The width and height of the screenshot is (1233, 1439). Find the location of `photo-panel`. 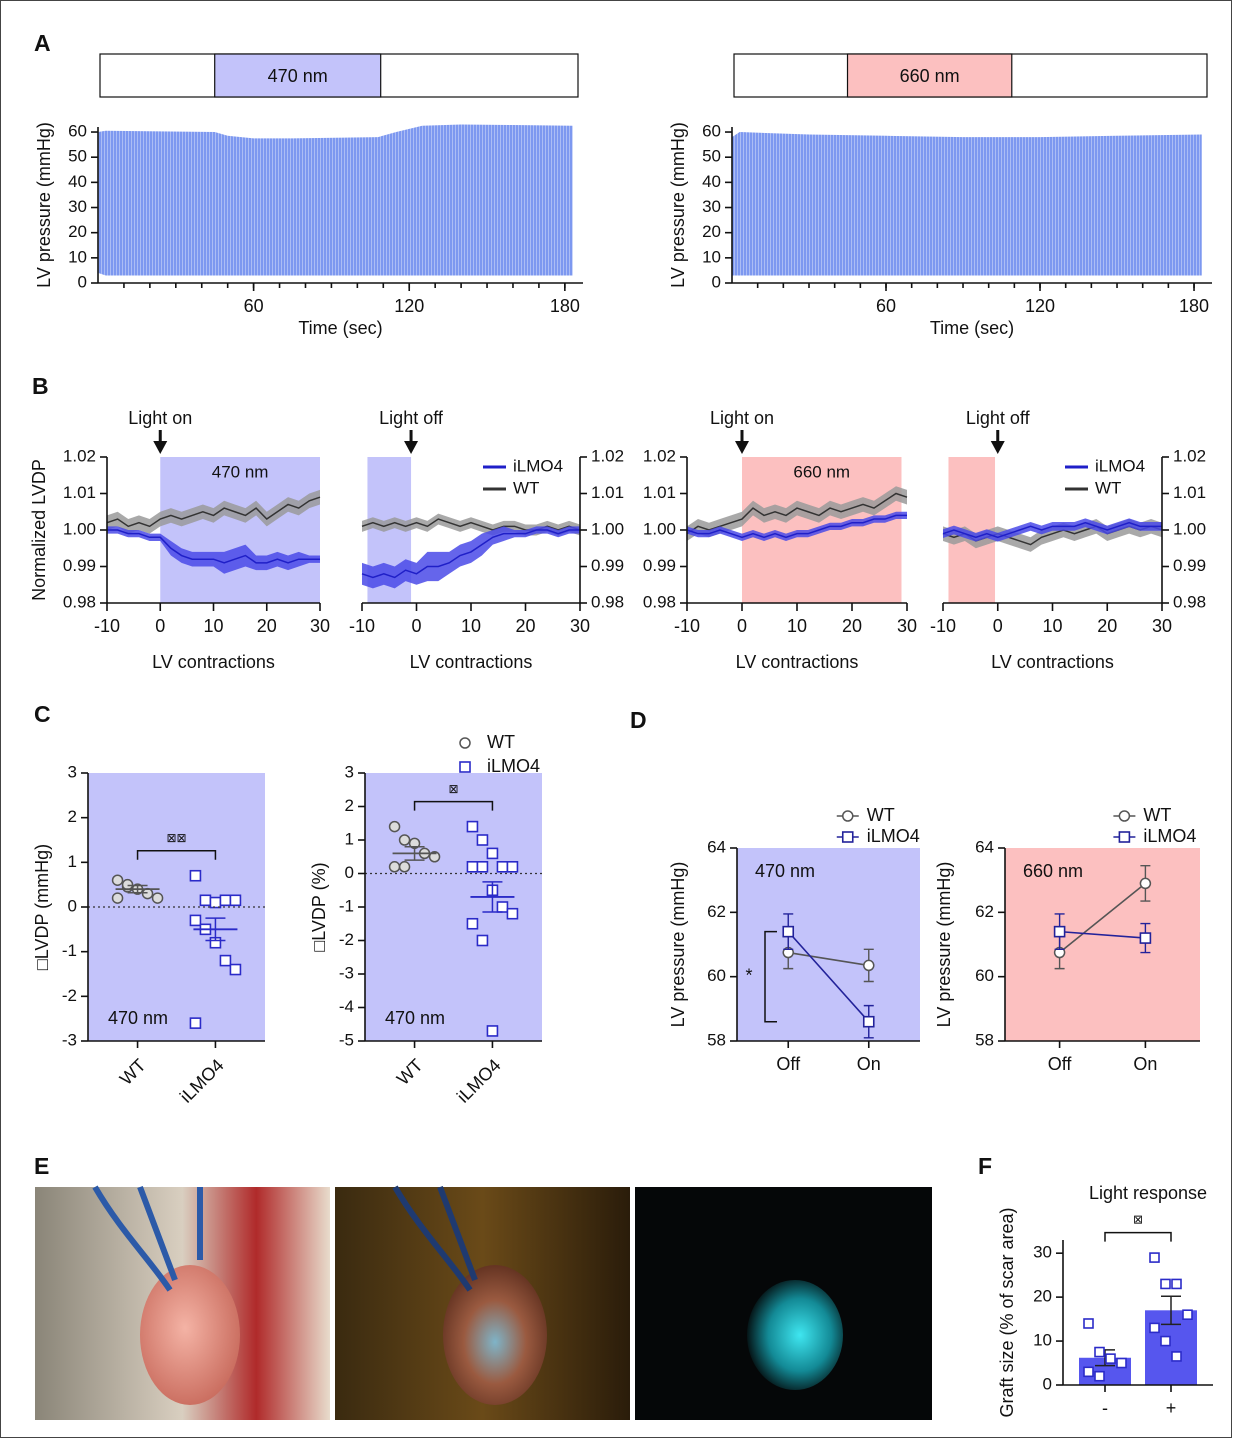

photo-panel is located at coordinates (483, 1302).